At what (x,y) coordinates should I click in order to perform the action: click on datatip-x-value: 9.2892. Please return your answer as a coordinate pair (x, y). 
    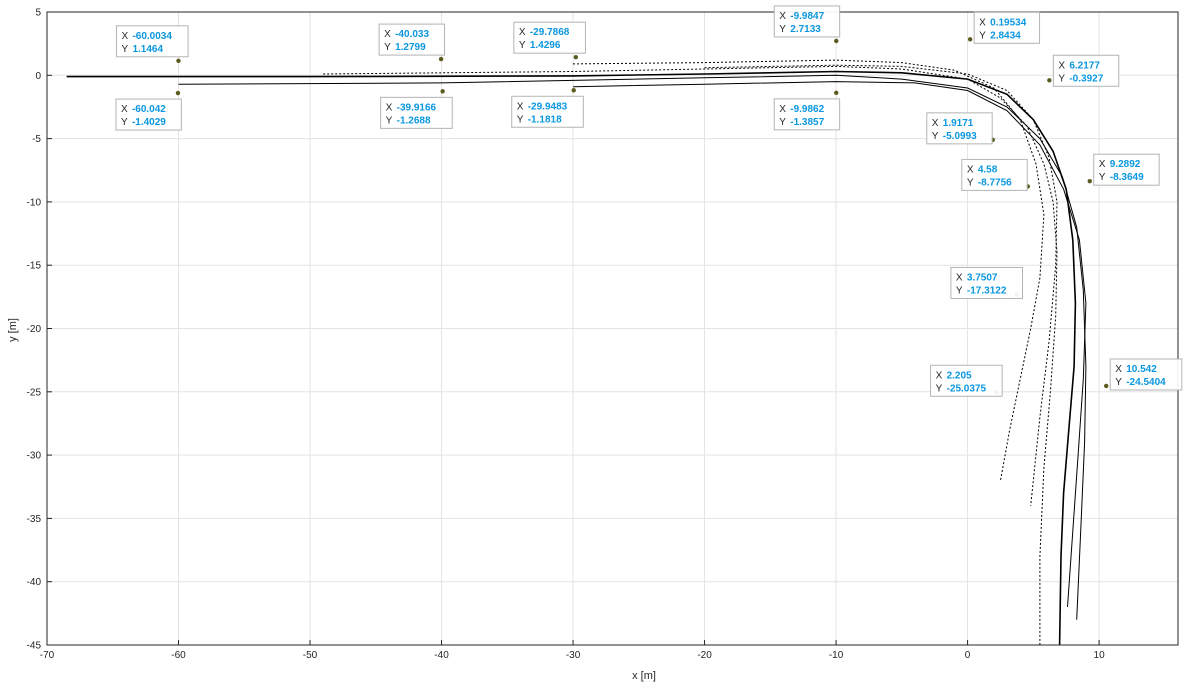
    Looking at the image, I should click on (1125, 164).